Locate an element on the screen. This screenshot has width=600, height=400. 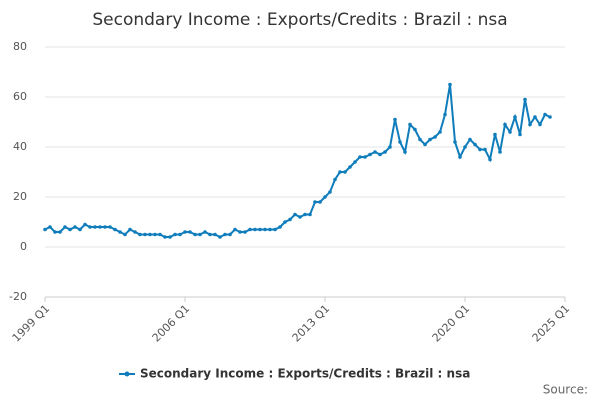
x-tick-label: 2020 Q1 is located at coordinates (451, 323).